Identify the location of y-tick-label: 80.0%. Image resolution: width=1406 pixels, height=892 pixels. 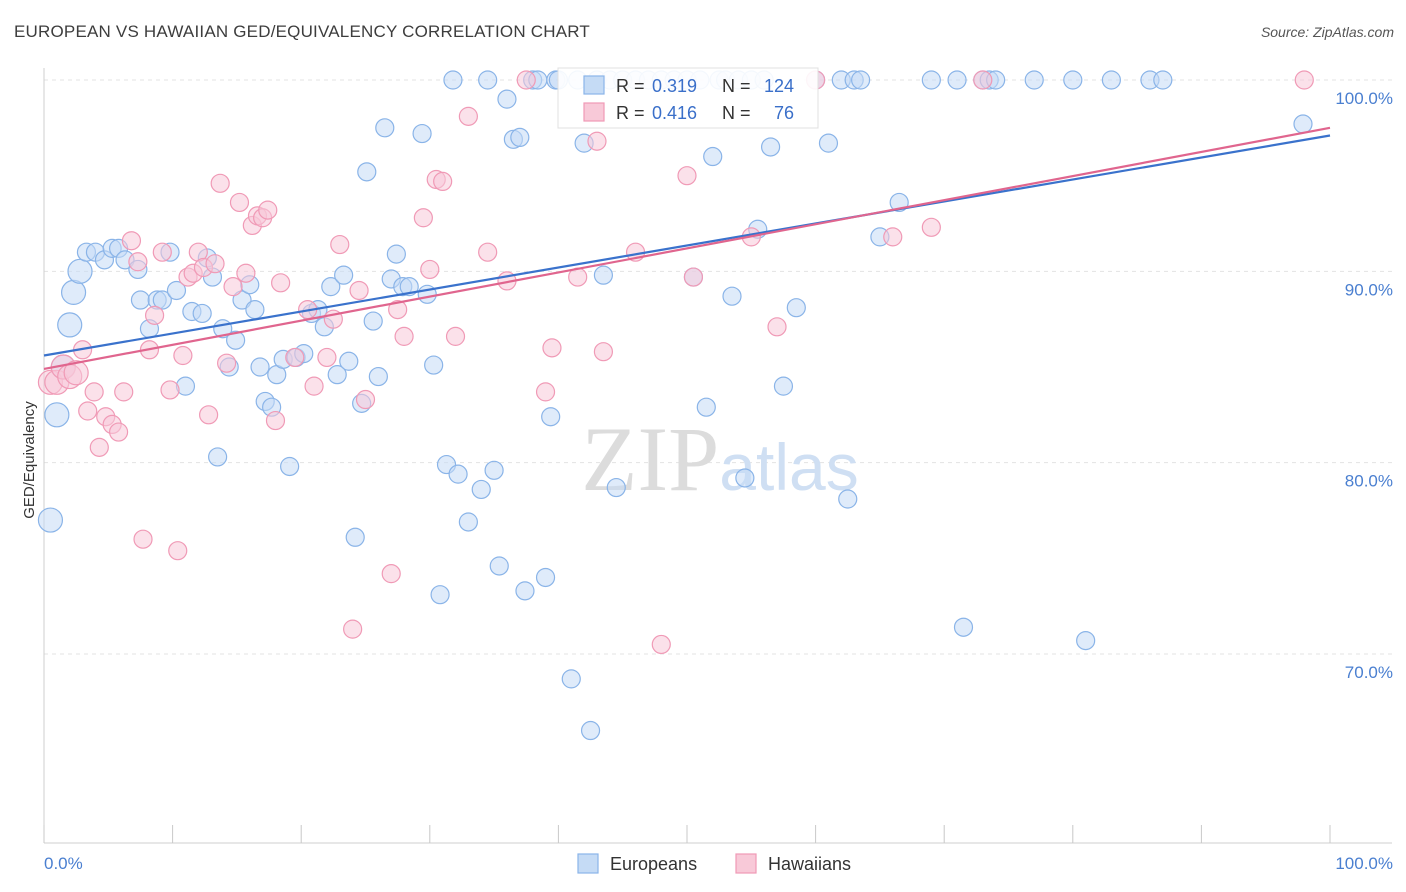
(1369, 481).